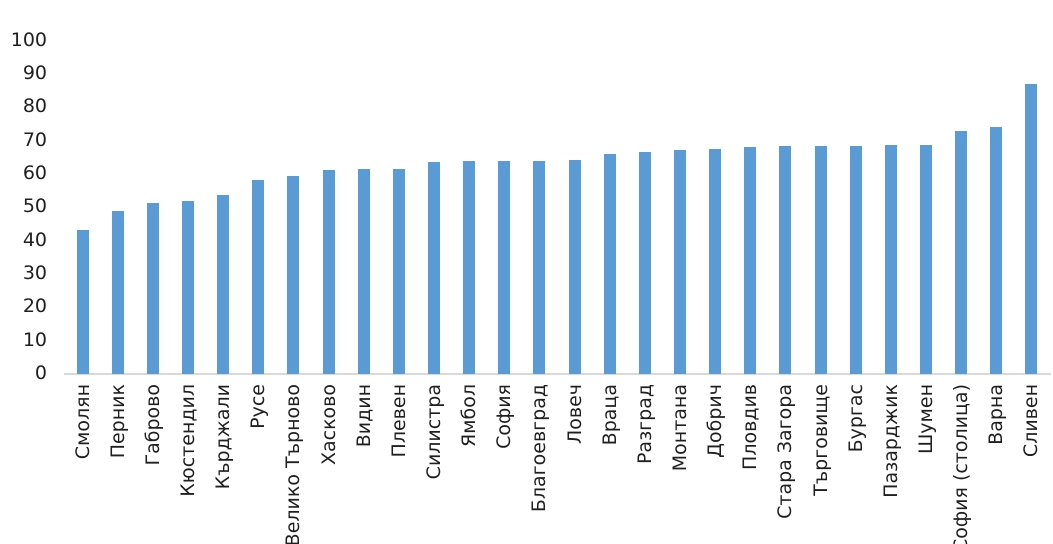 The height and width of the screenshot is (544, 1053). Describe the element at coordinates (34, 272) in the screenshot. I see `y-axis-tick-label: 30` at that location.